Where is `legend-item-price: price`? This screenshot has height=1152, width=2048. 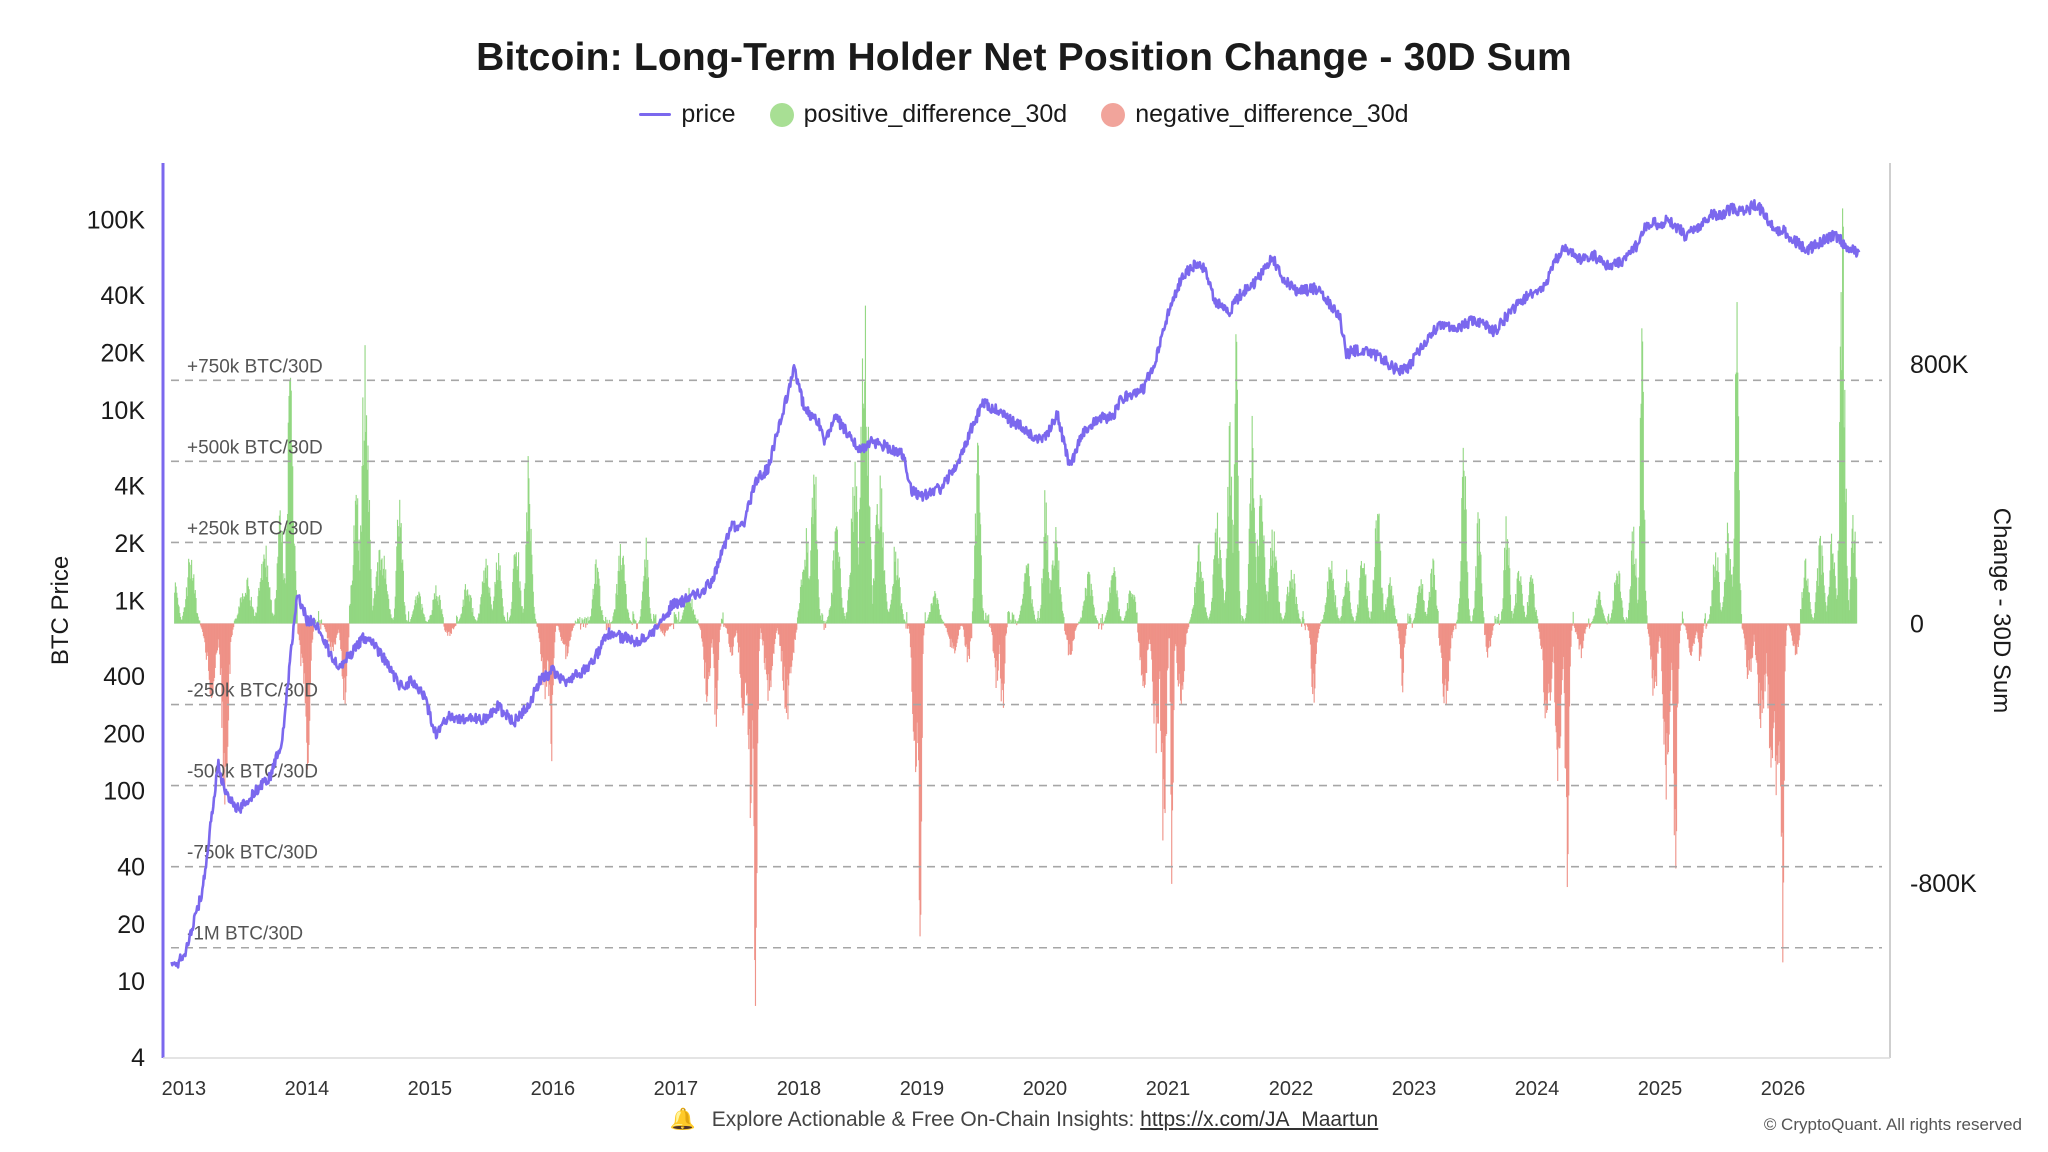
legend-item-price: price is located at coordinates (687, 114).